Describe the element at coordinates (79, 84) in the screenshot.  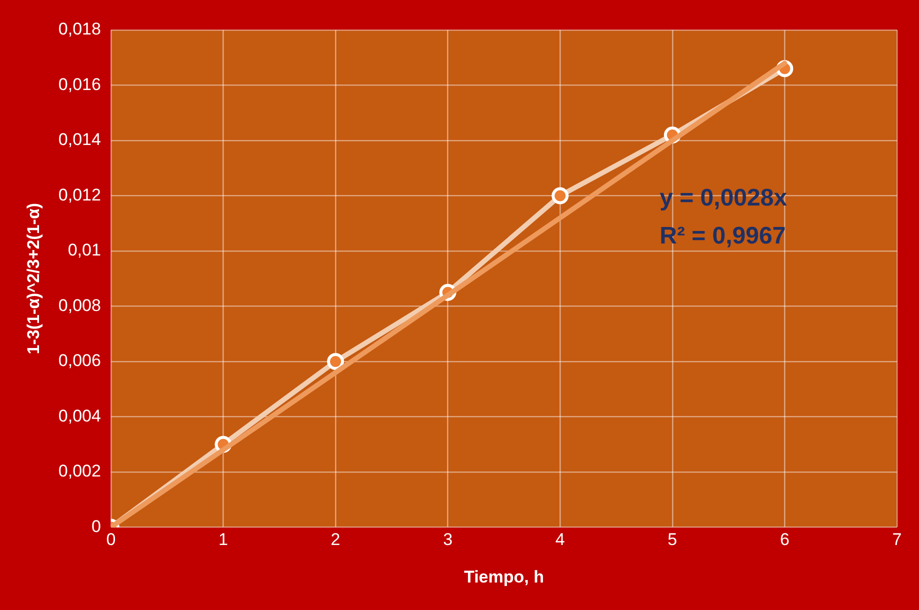
I see `y-tick-label: 0,016` at that location.